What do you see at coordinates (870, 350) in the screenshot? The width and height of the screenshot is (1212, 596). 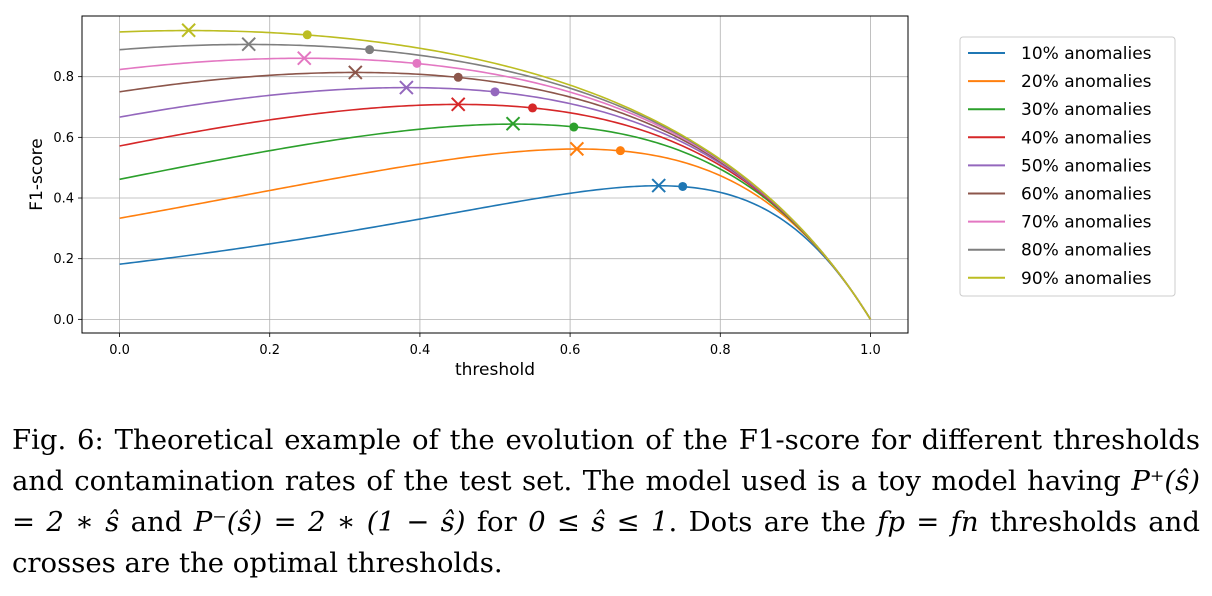 I see `x-tick-label: 1.0` at bounding box center [870, 350].